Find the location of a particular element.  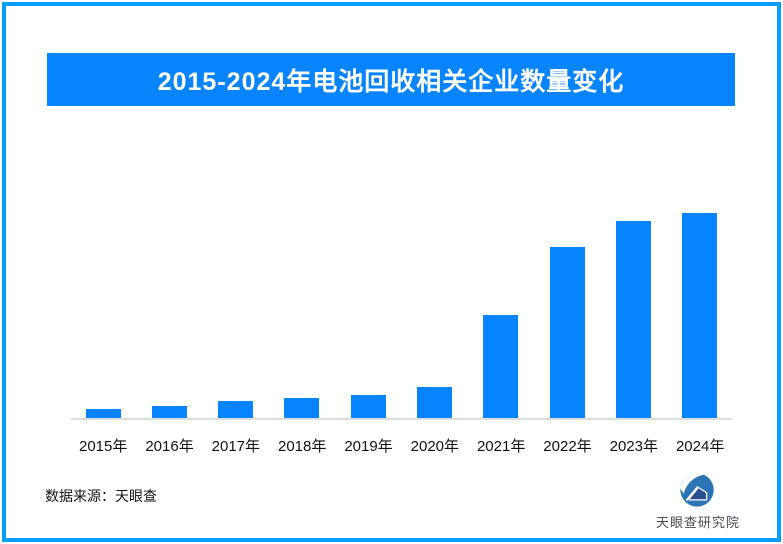

x-tick-label: 2023年 is located at coordinates (633, 446).